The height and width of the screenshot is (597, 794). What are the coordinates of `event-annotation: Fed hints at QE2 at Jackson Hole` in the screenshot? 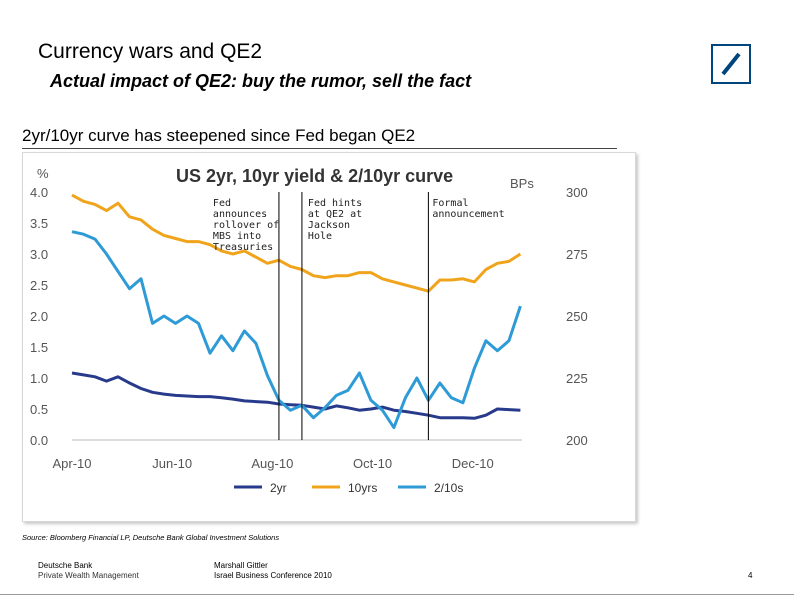 It's located at (335, 220).